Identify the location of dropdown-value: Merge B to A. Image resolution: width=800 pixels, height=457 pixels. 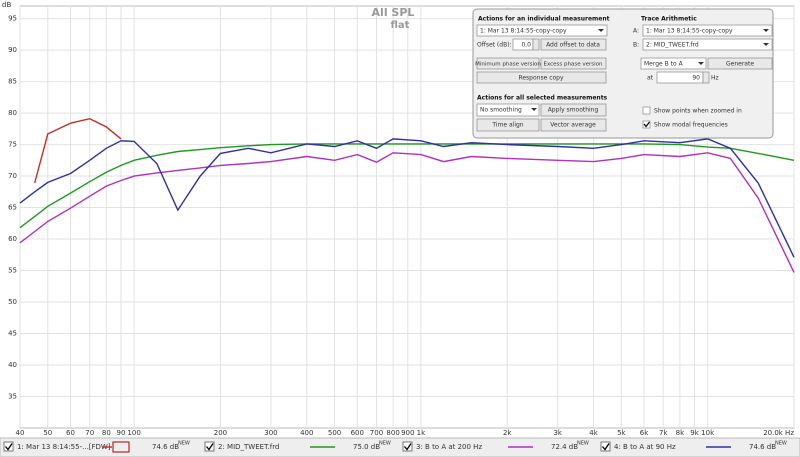
(664, 64).